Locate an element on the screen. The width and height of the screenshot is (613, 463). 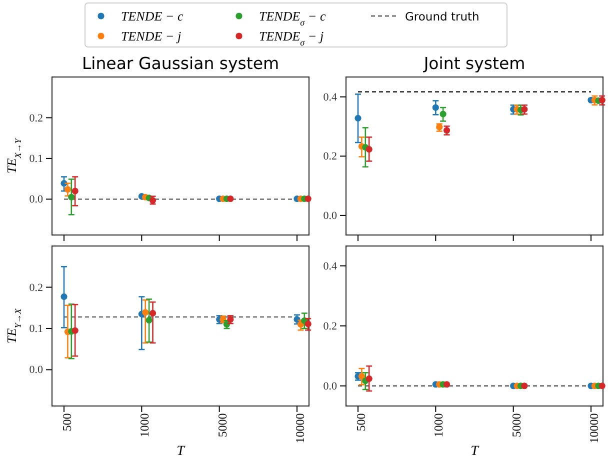
chart-title: Joint system is located at coordinates (474, 63).